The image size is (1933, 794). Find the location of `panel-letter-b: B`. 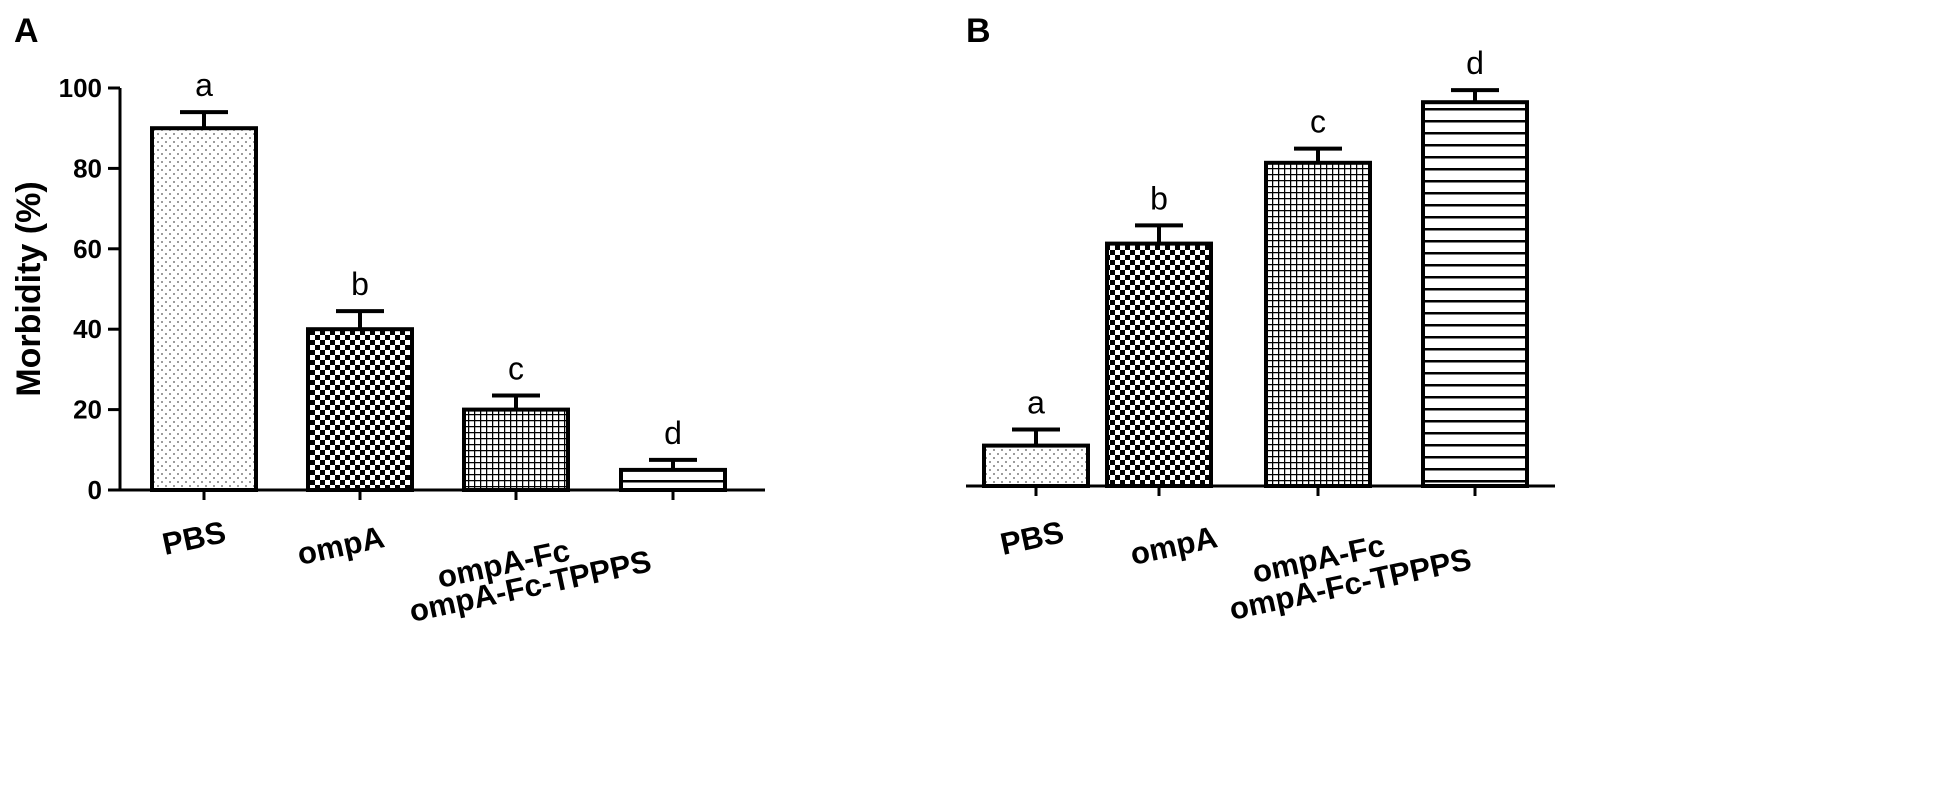

panel-letter-b: B is located at coordinates (978, 31).